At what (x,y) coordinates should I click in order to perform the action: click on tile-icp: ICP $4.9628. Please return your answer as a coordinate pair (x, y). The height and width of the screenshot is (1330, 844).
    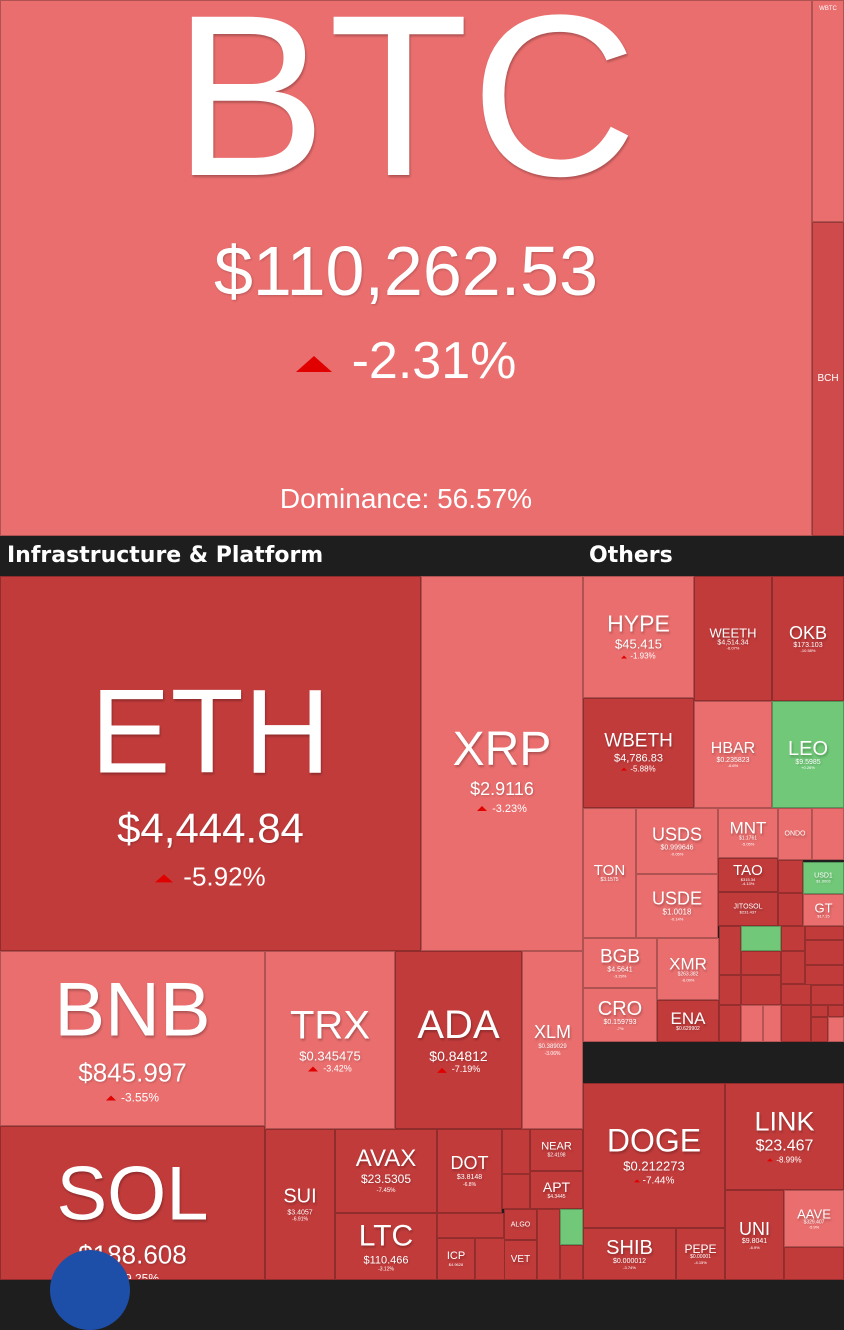
    Looking at the image, I should click on (456, 1259).